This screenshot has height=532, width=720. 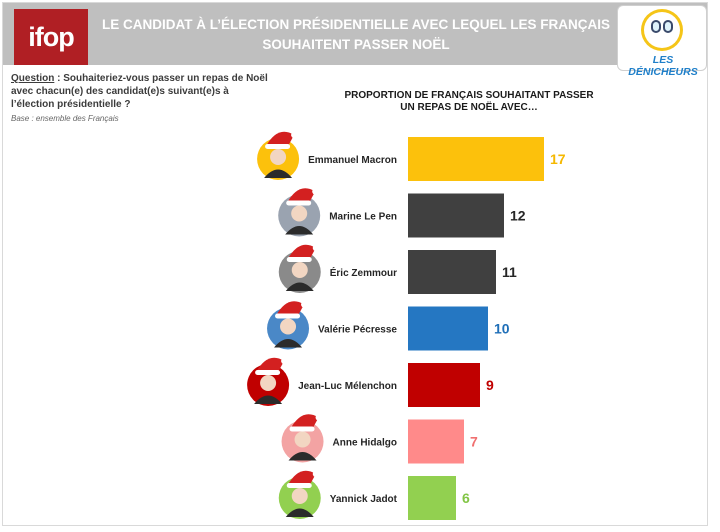 I want to click on category-label-0: Emmanuel Macron, so click(x=352, y=160).